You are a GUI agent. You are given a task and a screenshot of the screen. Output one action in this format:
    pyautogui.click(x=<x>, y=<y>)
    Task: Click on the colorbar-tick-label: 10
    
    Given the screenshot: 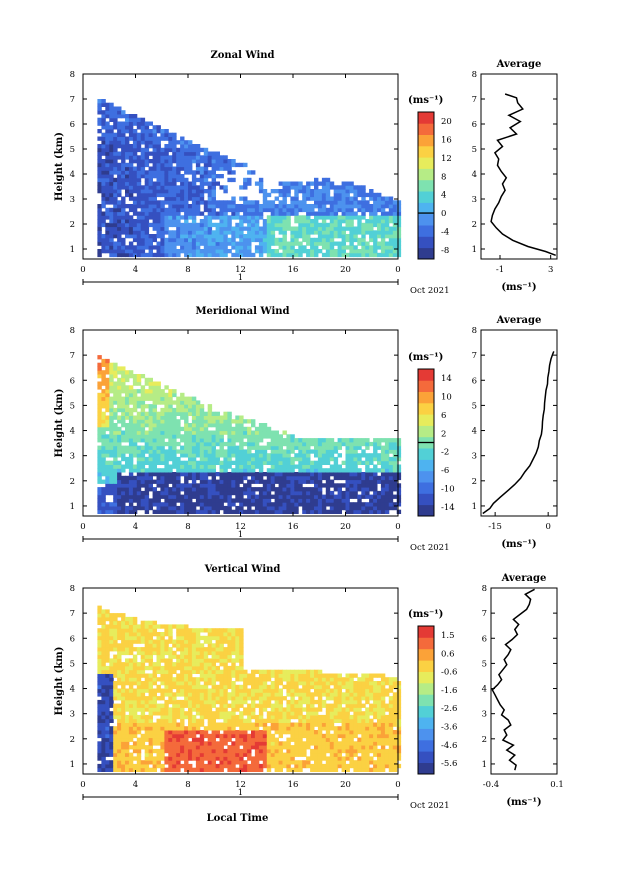 What is the action you would take?
    pyautogui.click(x=446, y=398)
    